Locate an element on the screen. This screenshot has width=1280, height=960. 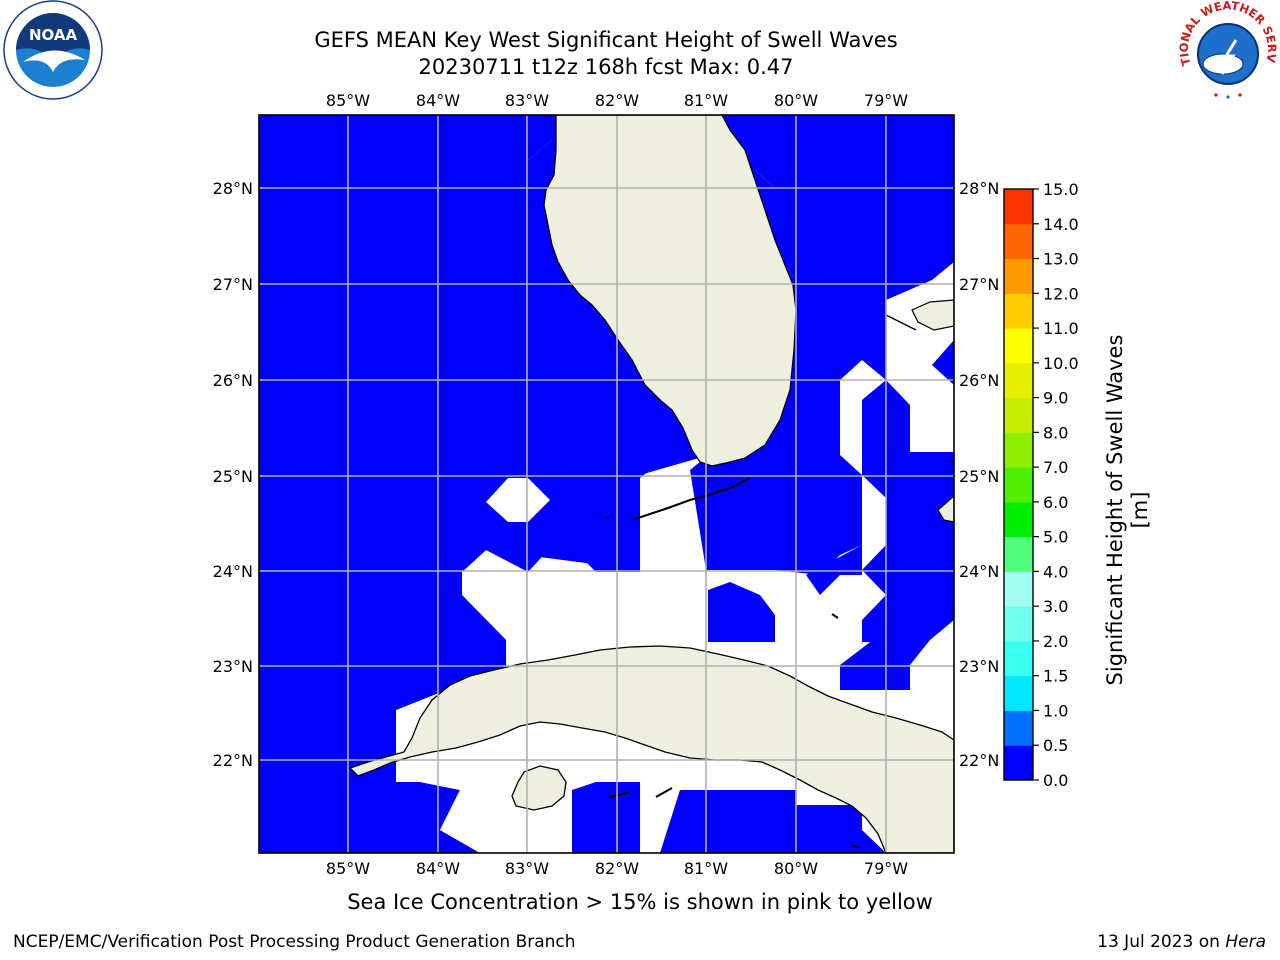
lat-label-right: 26°N is located at coordinates (979, 380).